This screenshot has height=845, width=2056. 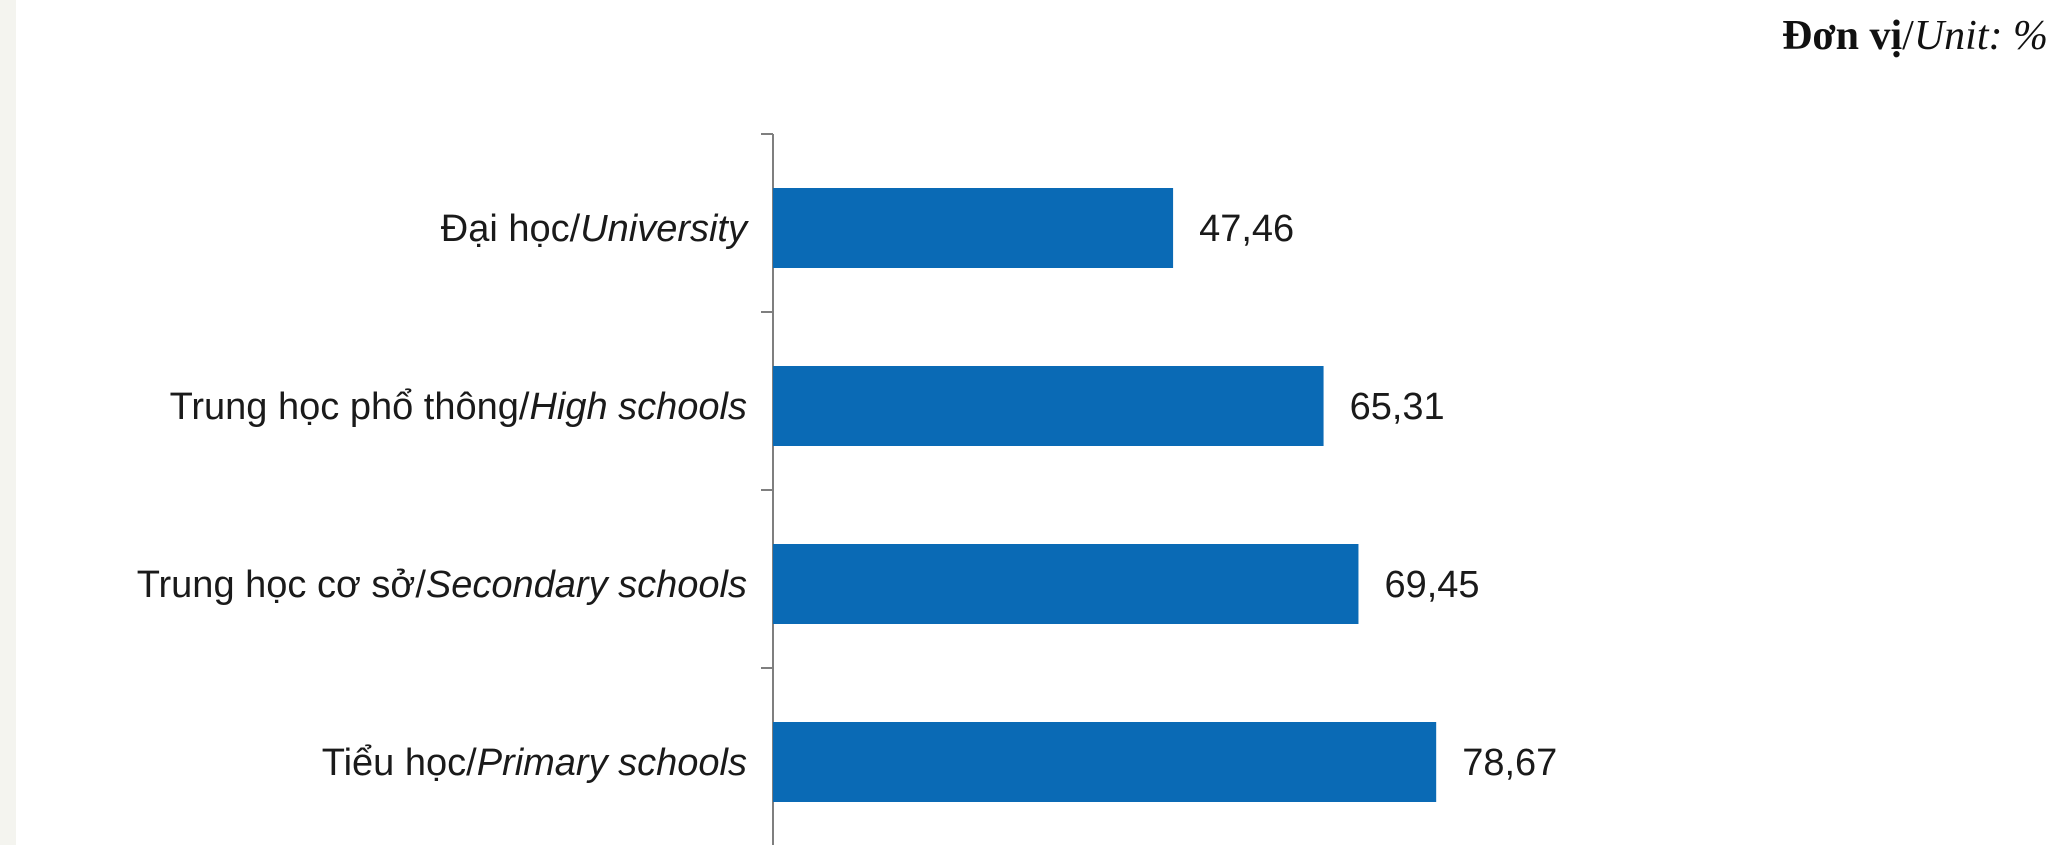 What do you see at coordinates (399, 763) in the screenshot?
I see `category-label-vi: Tiểu học/` at bounding box center [399, 763].